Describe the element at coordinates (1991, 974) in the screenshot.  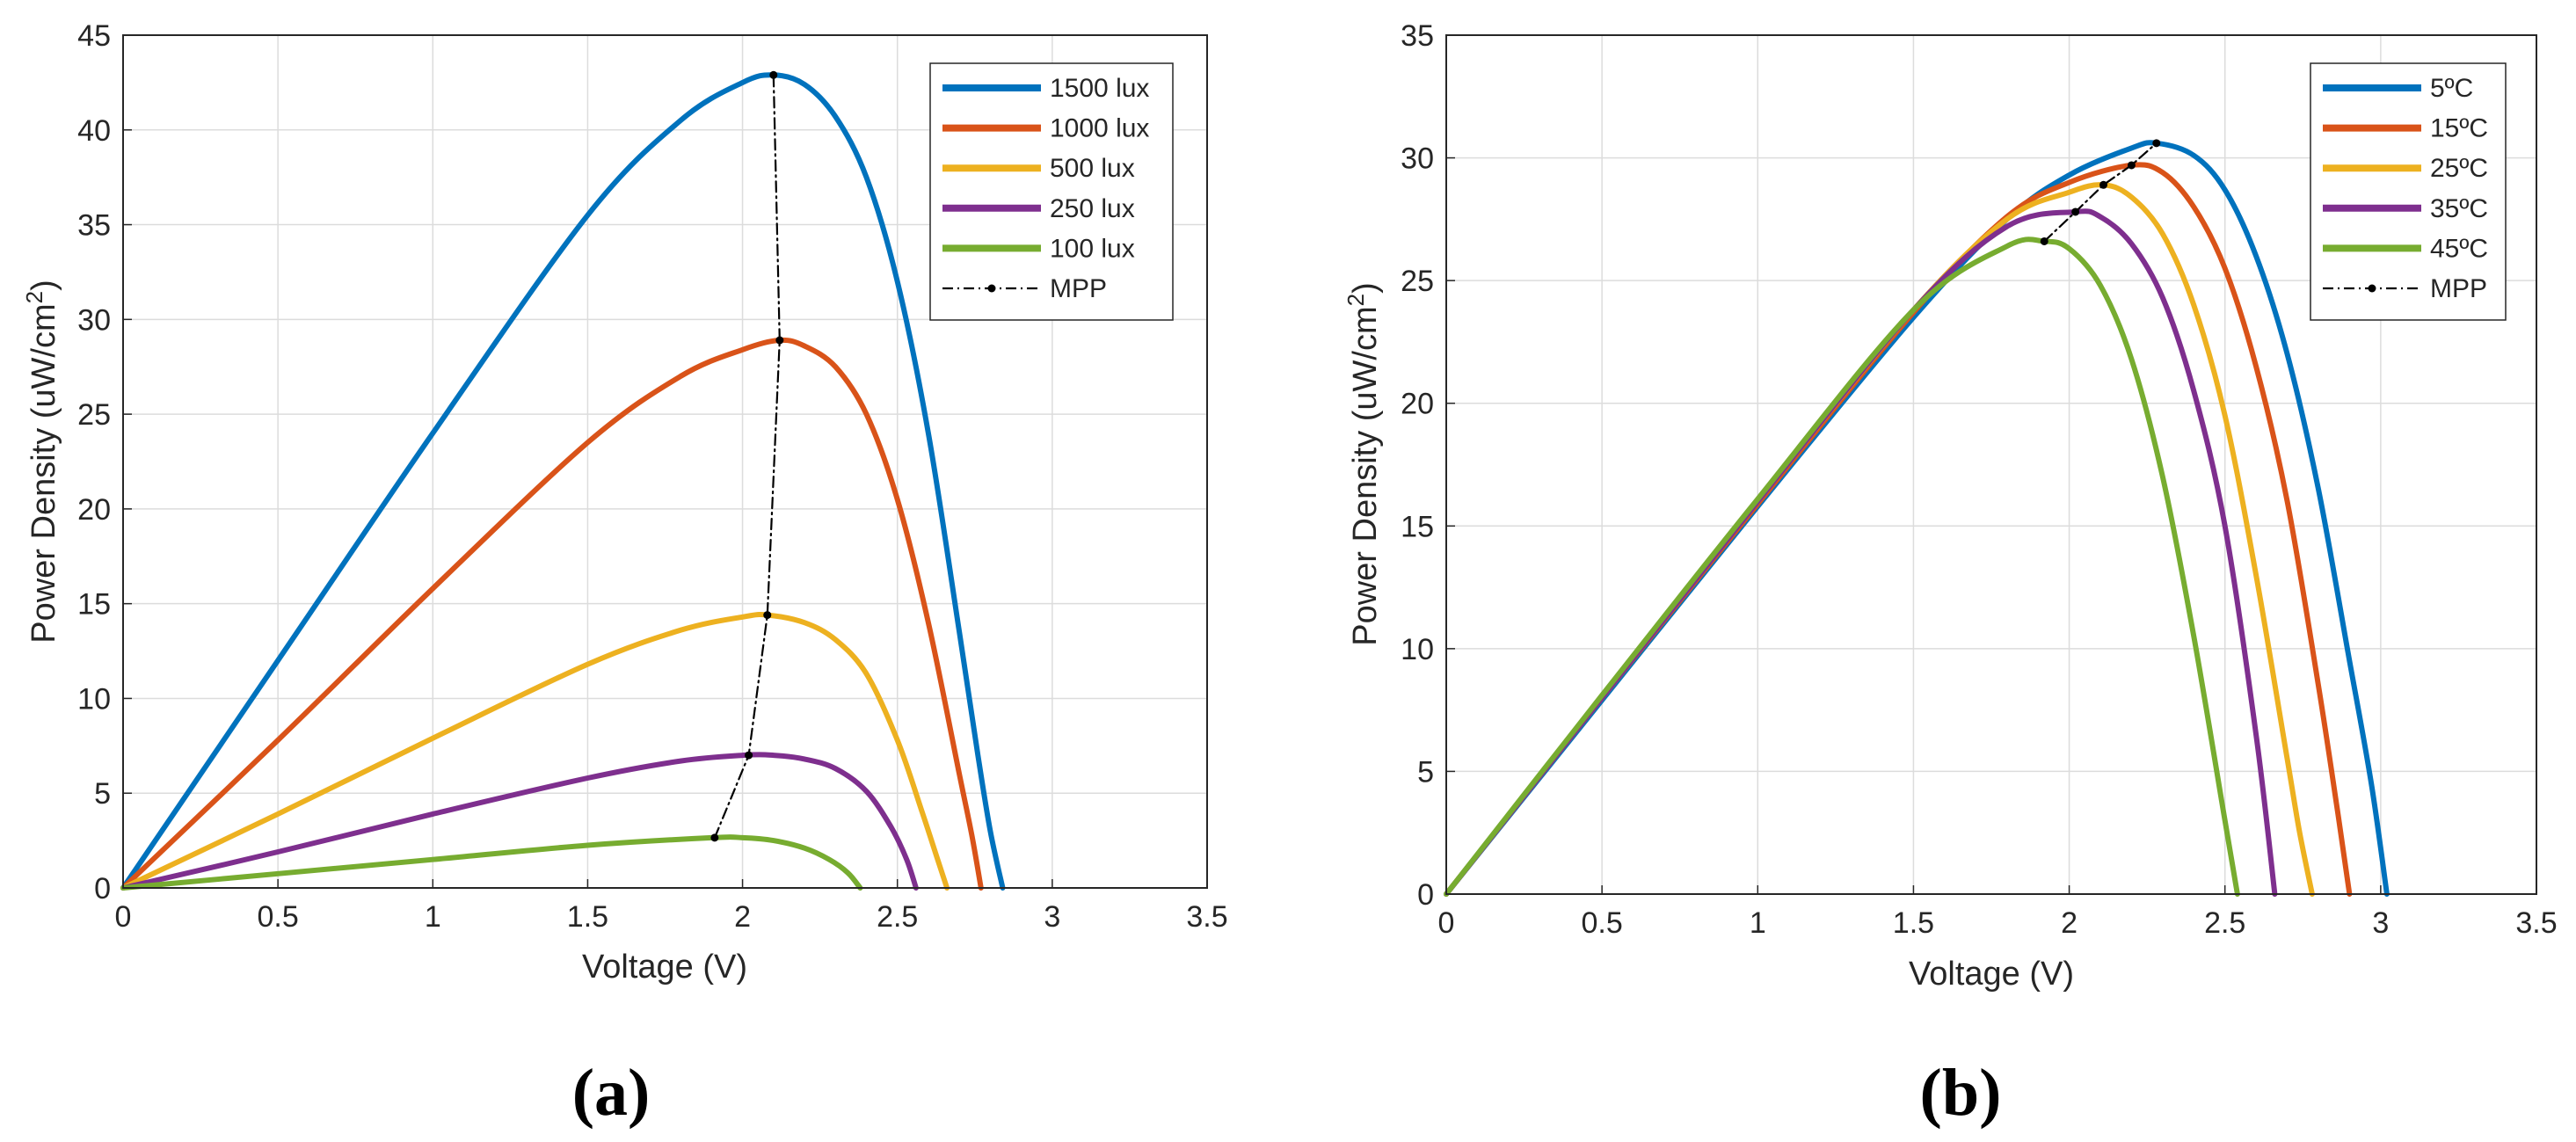
I see `chart-b-x-axis-label: Voltage (V)` at that location.